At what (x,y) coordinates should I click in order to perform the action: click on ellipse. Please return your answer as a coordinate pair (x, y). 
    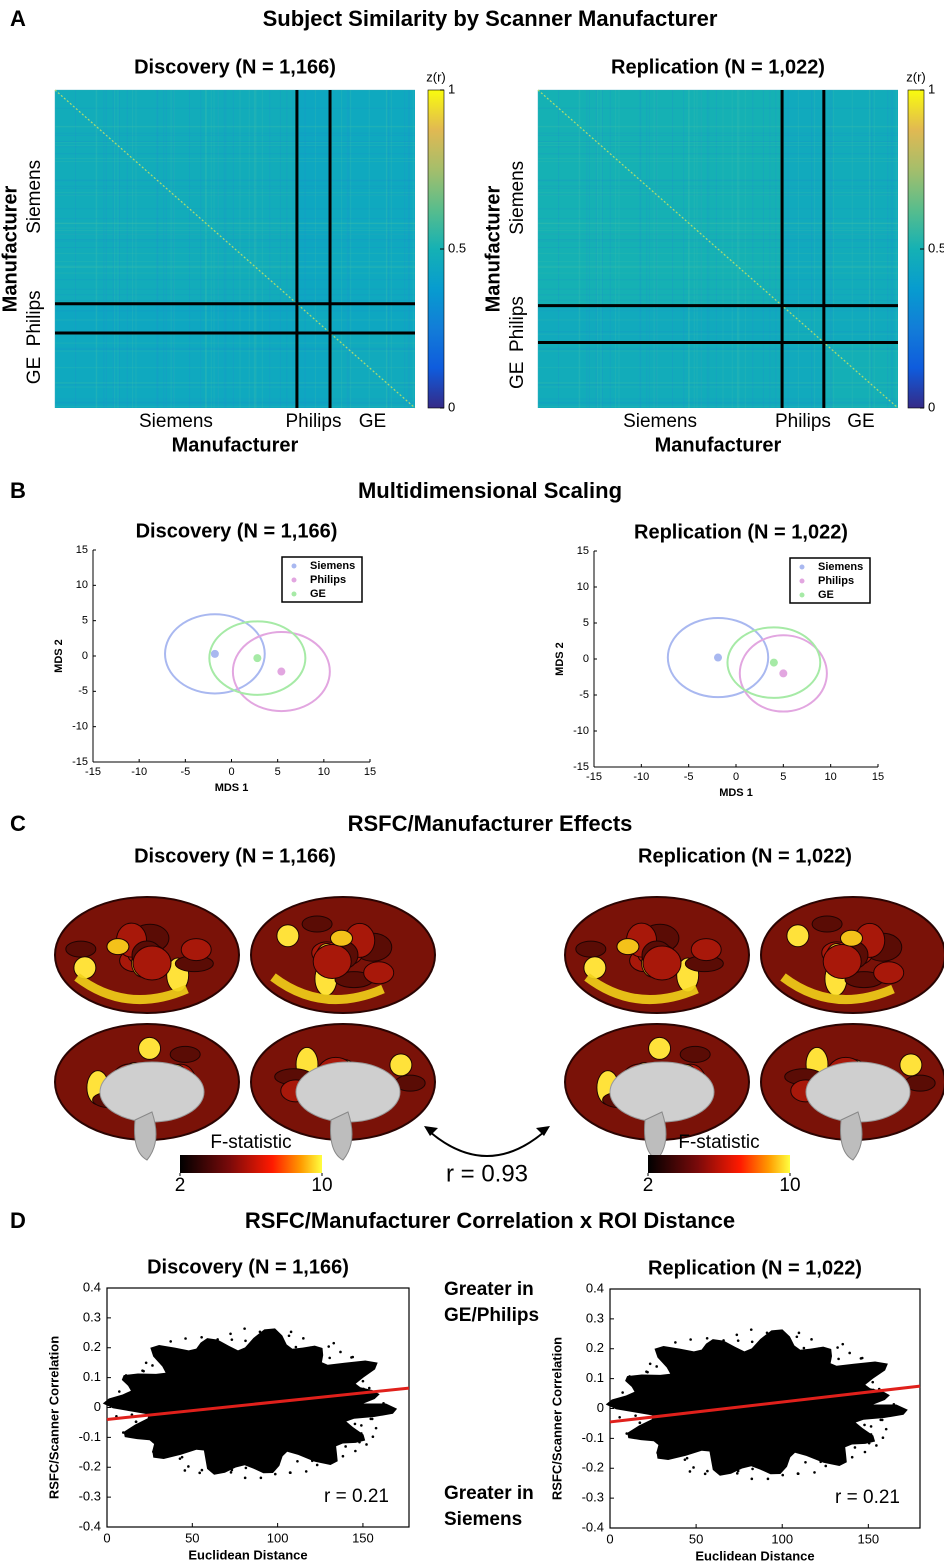
    Looking at the image, I should click on (783, 673).